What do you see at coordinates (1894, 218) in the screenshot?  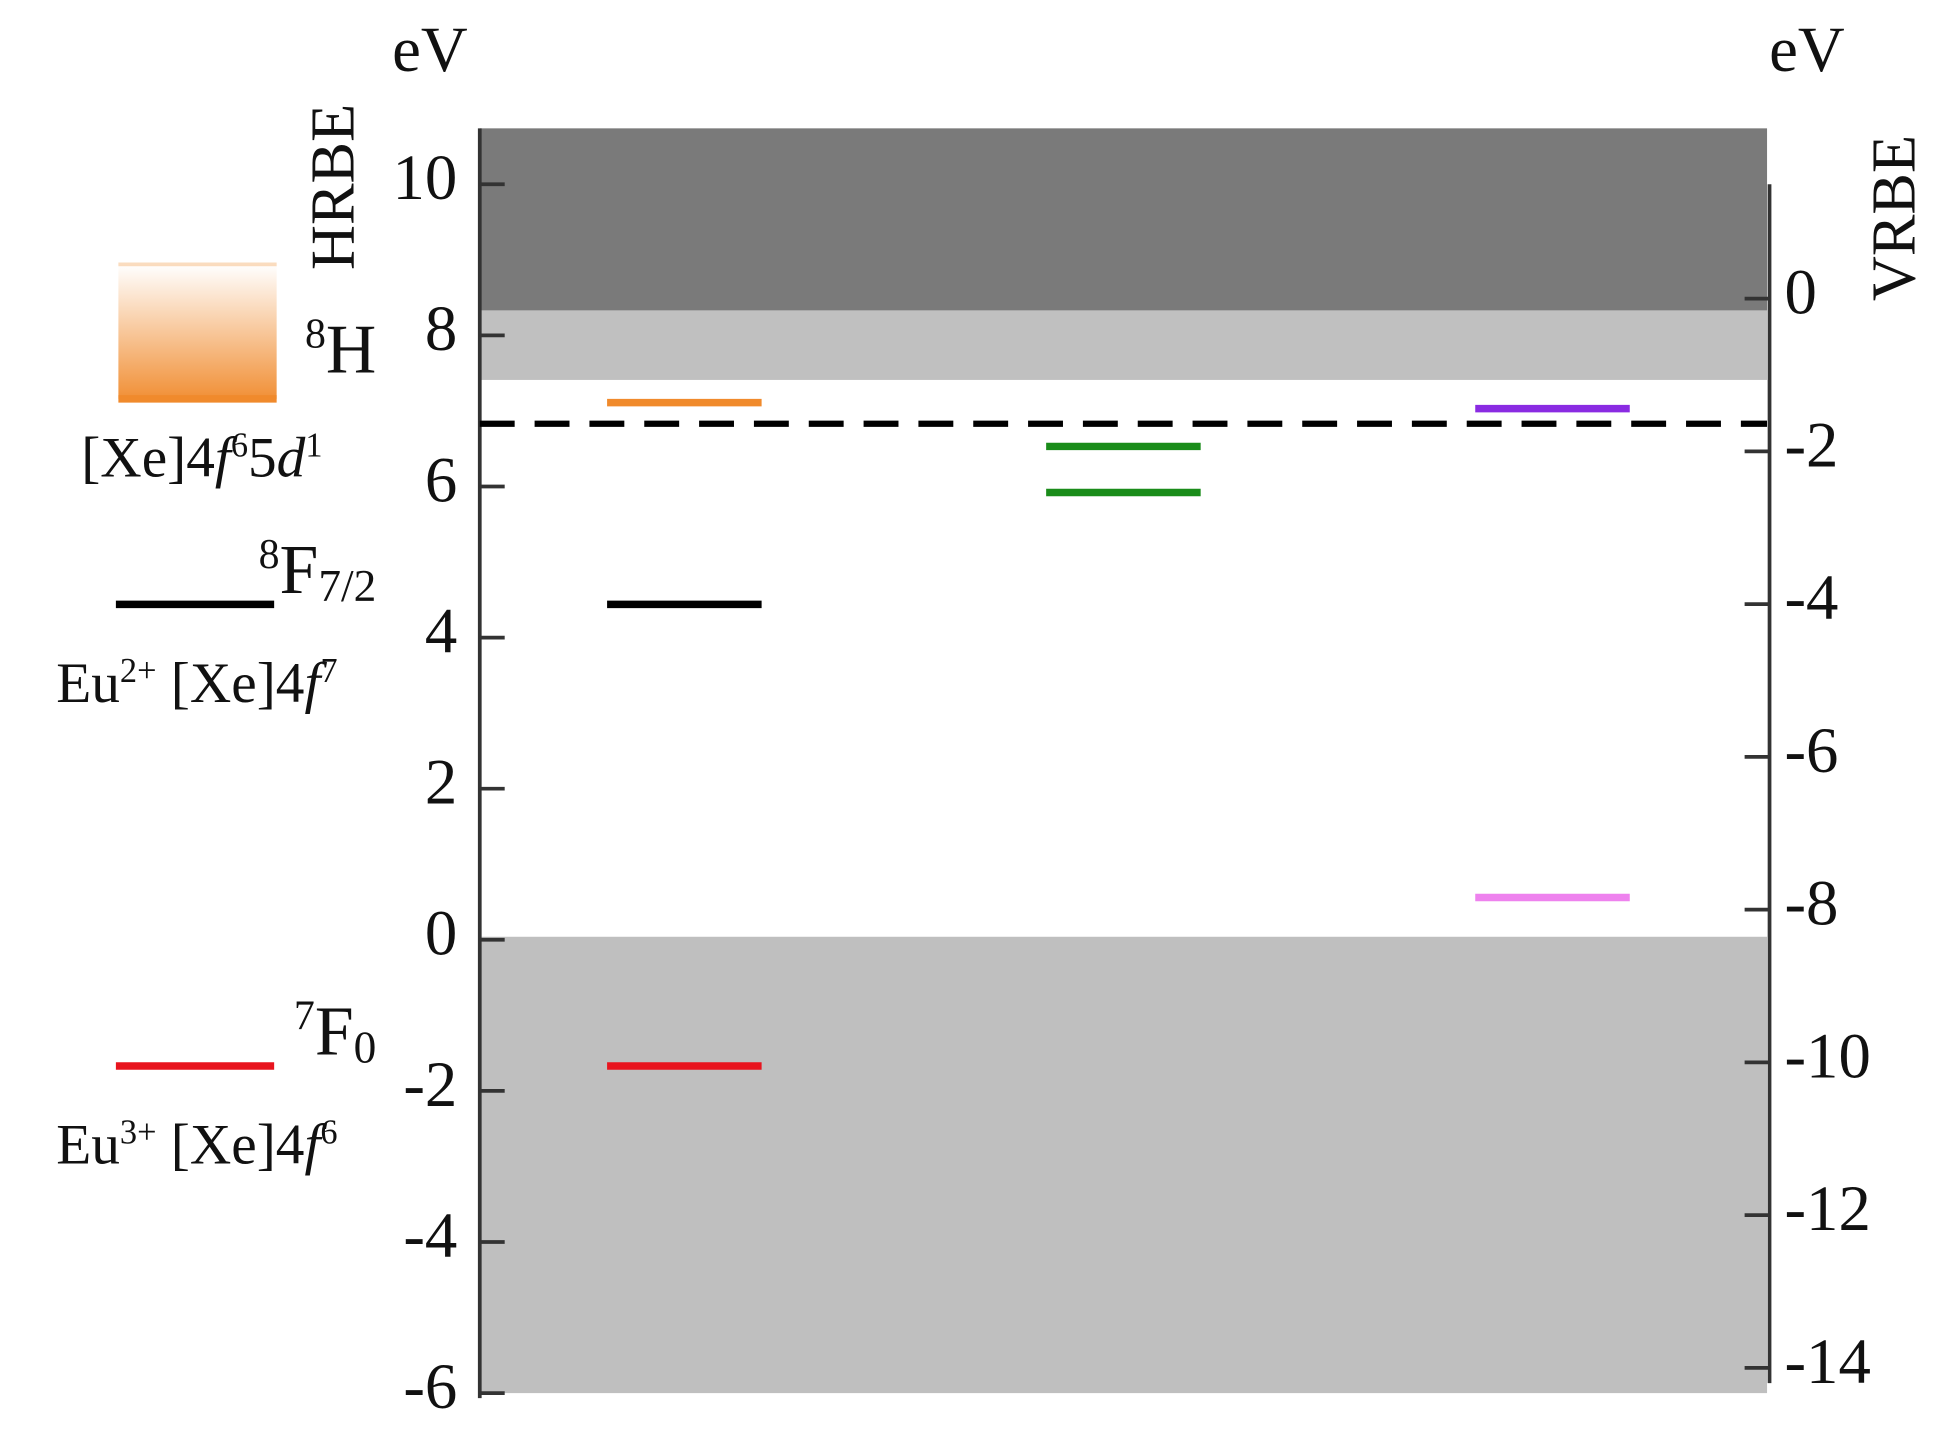 I see `y2-axis-label: VRBE` at bounding box center [1894, 218].